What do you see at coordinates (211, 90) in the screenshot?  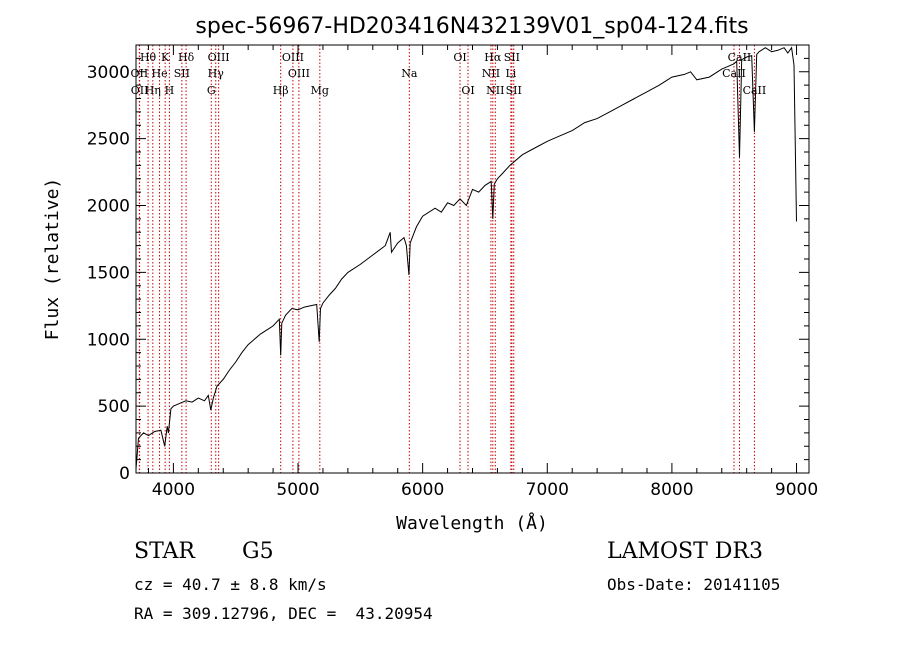 I see `spectral-line-label: G` at bounding box center [211, 90].